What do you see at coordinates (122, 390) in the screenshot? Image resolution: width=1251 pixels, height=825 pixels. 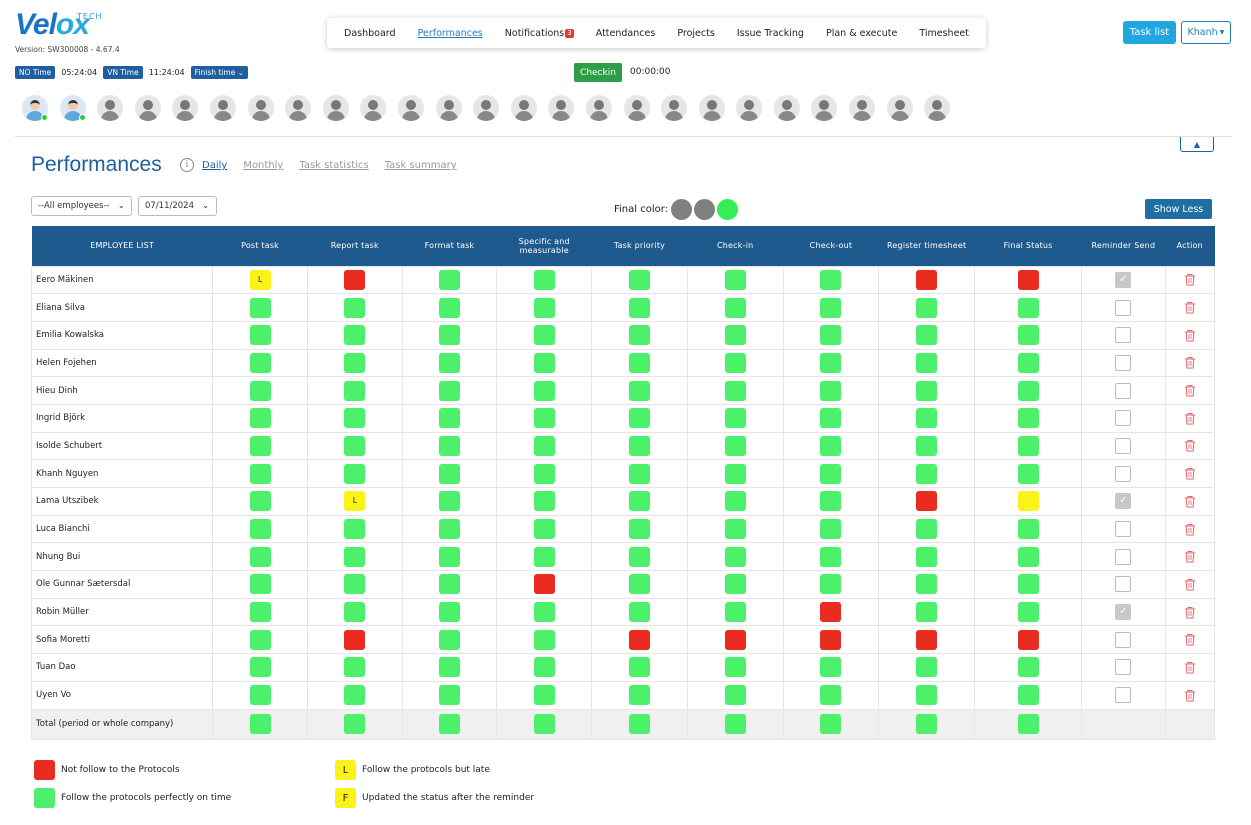 I see `employee-name: Hieu Dinh` at bounding box center [122, 390].